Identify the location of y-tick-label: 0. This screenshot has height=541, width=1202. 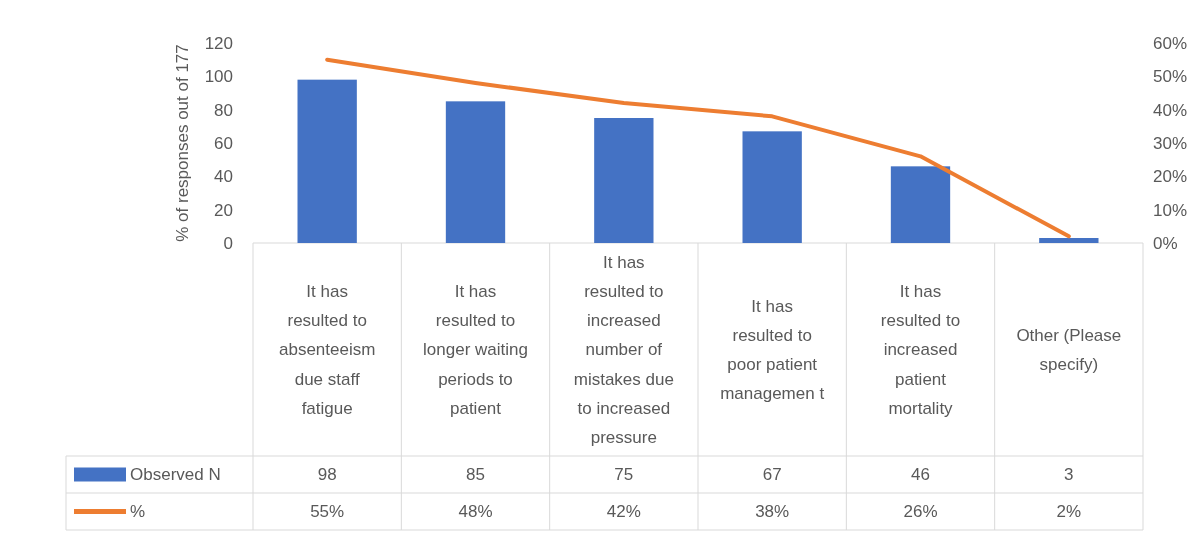
(228, 243).